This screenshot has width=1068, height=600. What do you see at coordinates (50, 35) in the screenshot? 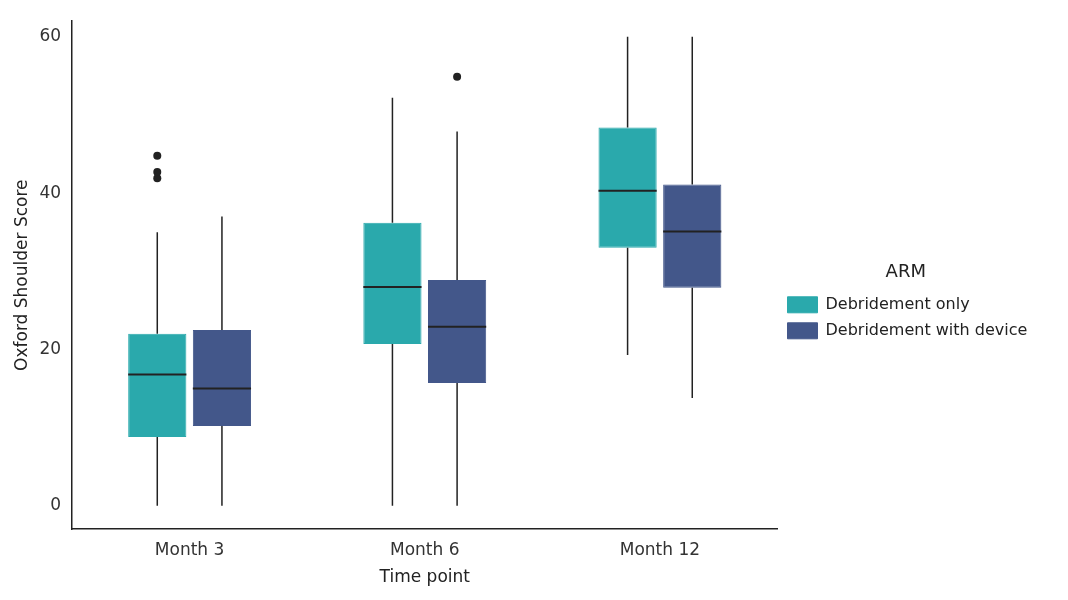
I see `y-tick-label: 60` at bounding box center [50, 35].